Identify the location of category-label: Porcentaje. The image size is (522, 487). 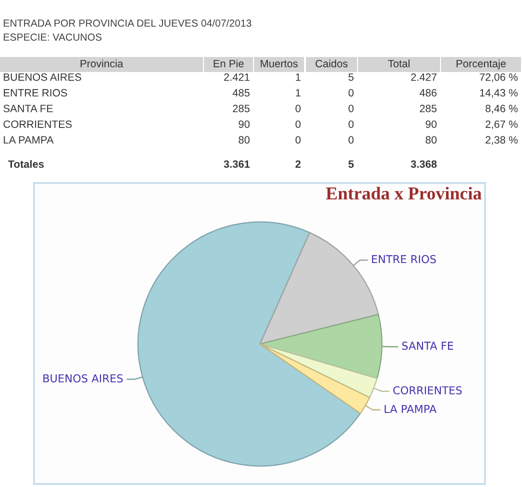
(481, 65).